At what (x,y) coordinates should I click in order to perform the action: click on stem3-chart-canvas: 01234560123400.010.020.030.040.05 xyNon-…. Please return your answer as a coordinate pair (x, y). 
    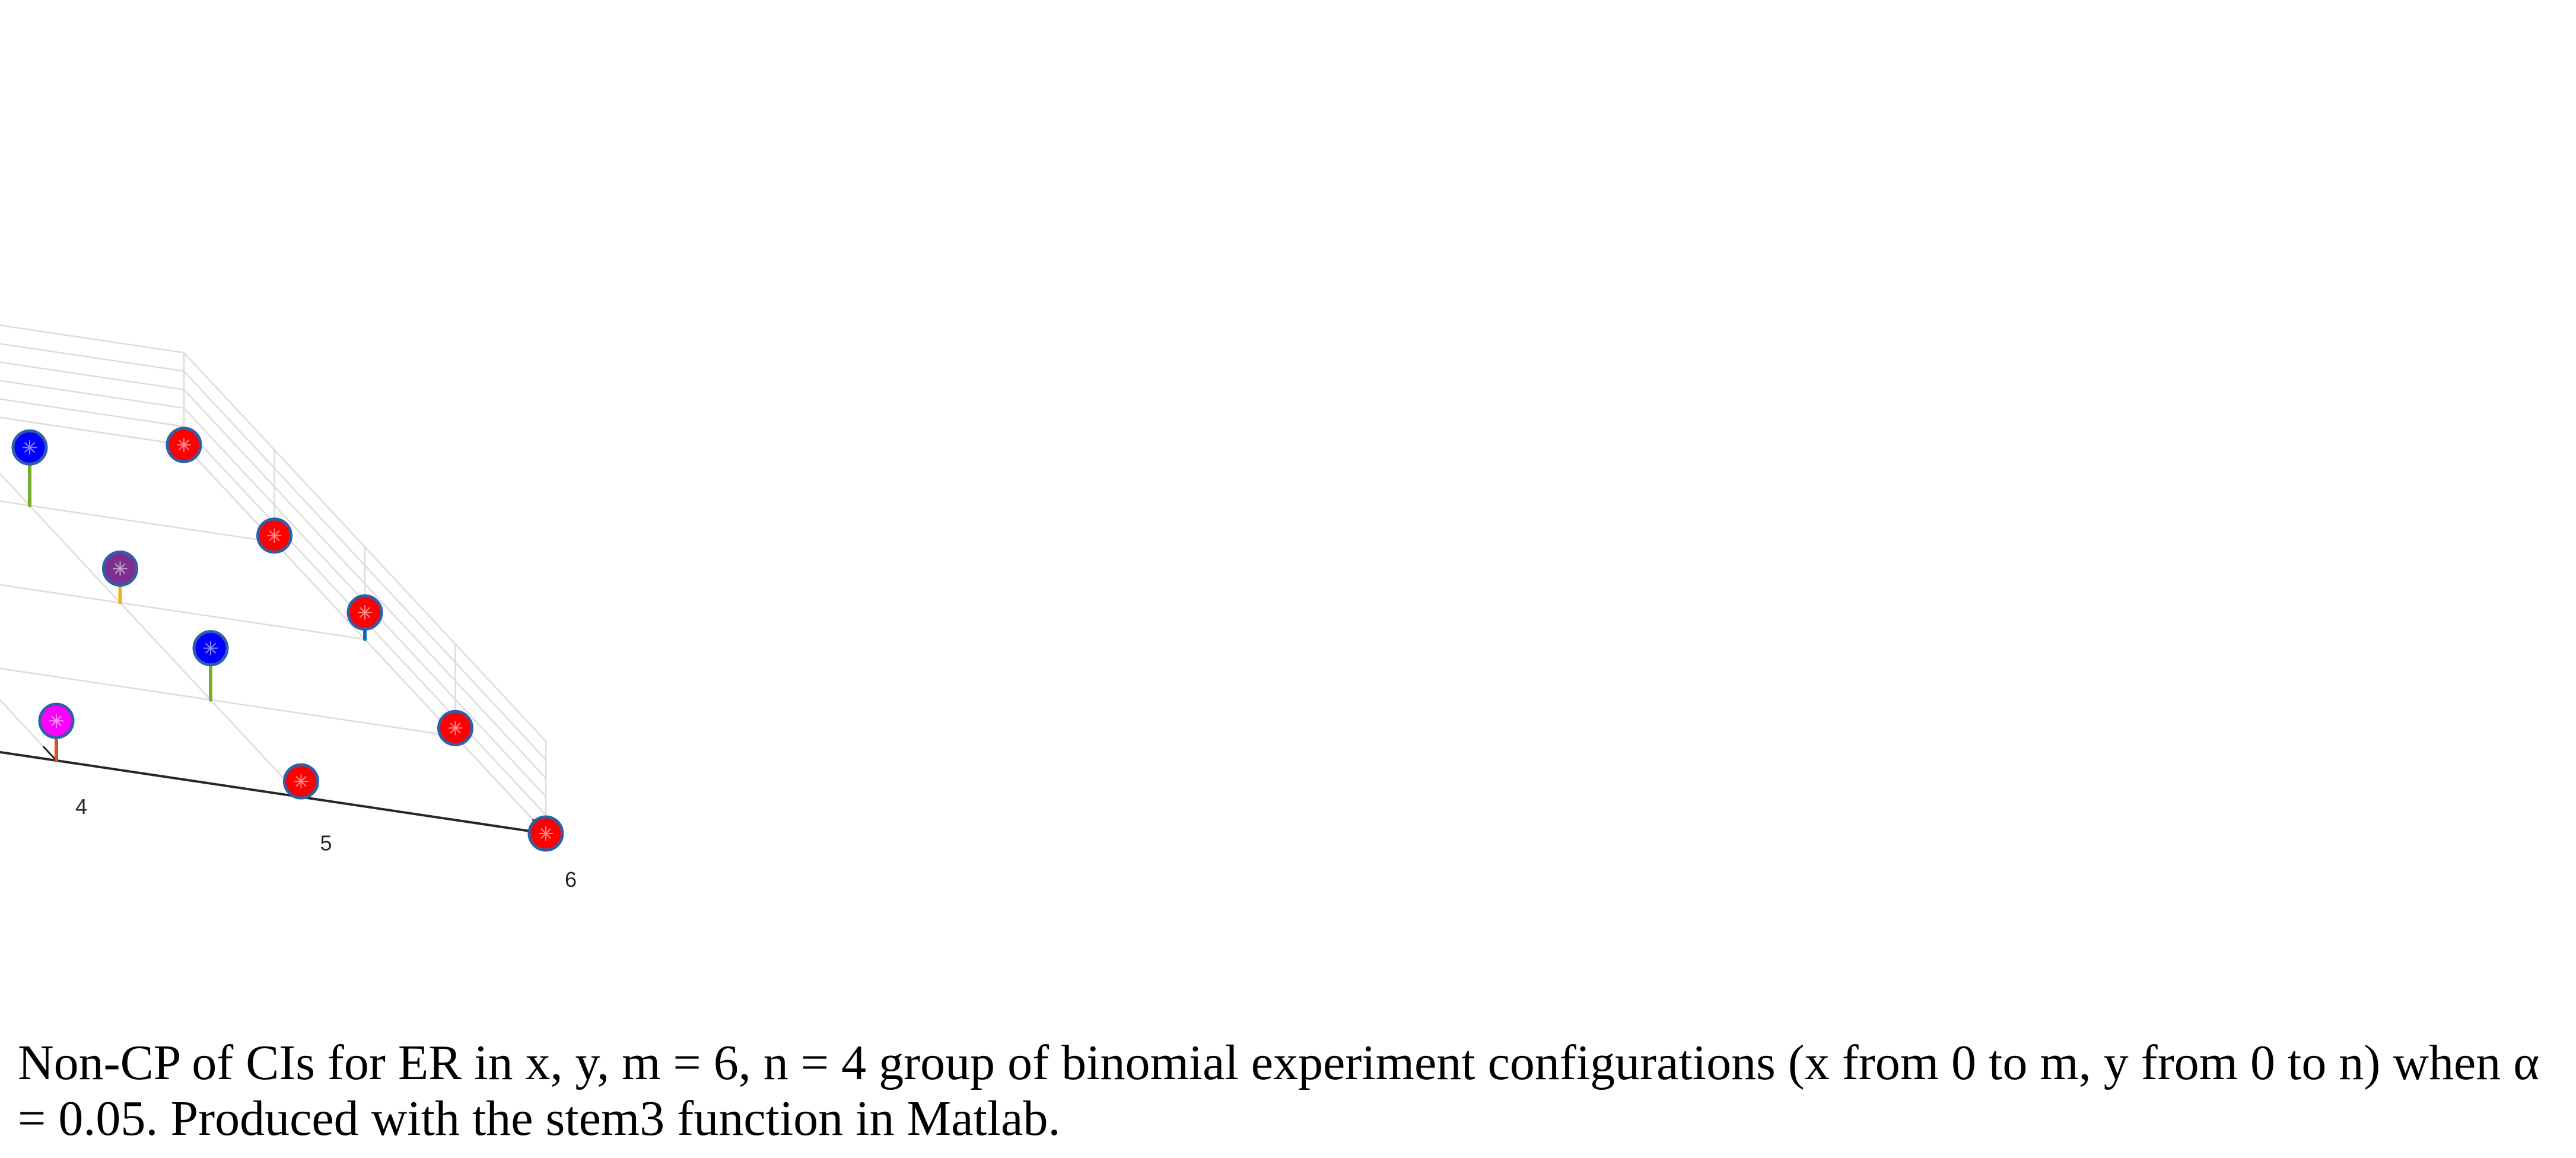
    Looking at the image, I should click on (288, 608).